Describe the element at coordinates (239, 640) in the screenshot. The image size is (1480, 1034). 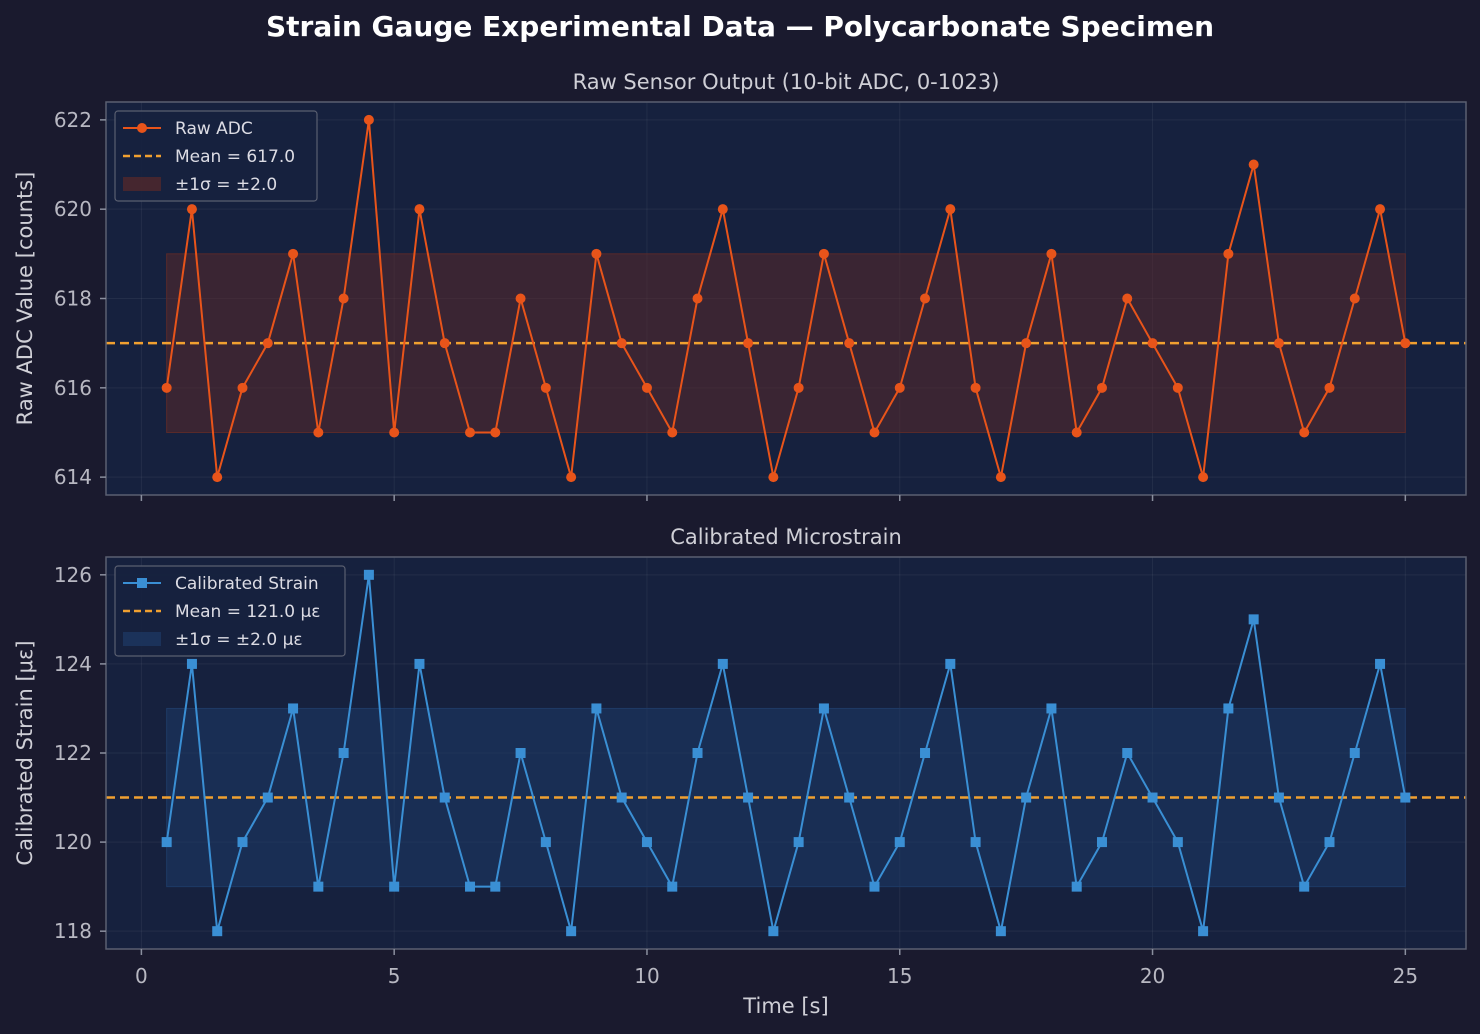
I see `legend-label: ±1σ = ±2.0 με` at that location.